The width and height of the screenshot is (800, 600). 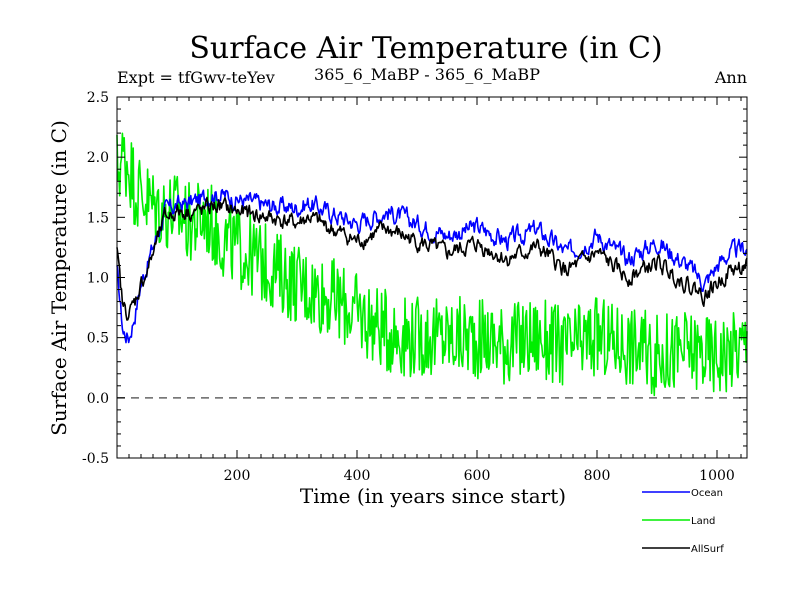 I want to click on y-tick-label: 1.5, so click(x=98, y=218).